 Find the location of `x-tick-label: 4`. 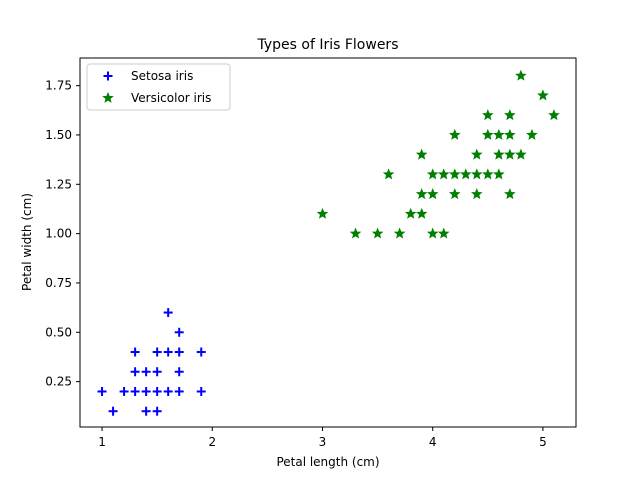

x-tick-label: 4 is located at coordinates (433, 442).